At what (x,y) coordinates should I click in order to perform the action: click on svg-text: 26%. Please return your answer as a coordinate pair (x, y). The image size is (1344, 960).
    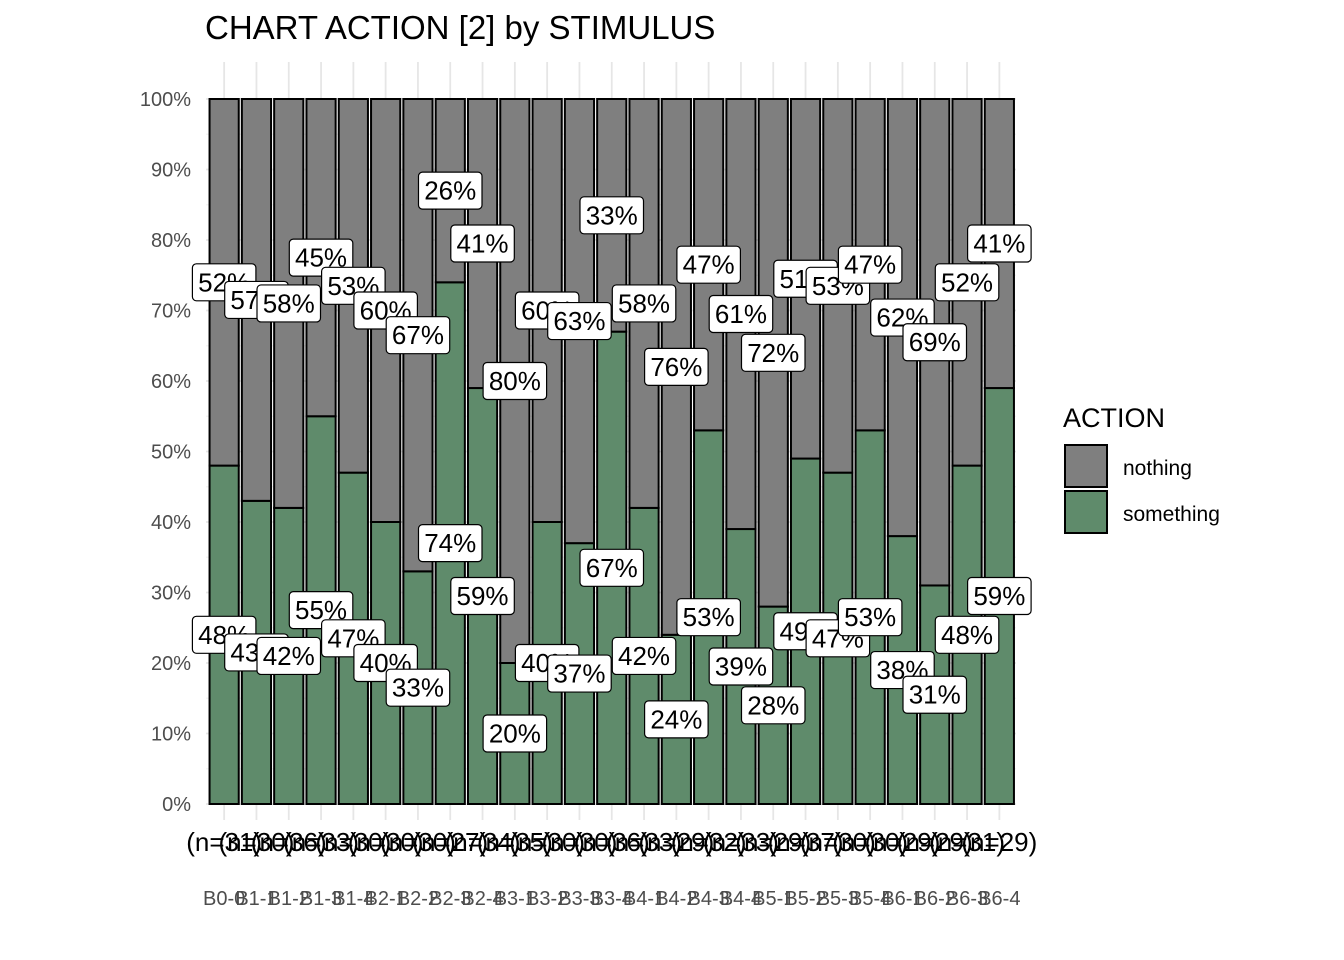
    Looking at the image, I should click on (450, 191).